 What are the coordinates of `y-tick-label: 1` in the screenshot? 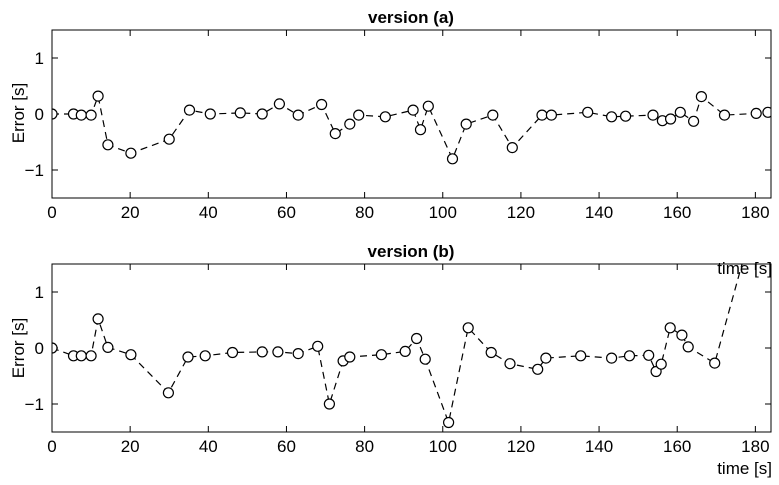 It's located at (39, 58).